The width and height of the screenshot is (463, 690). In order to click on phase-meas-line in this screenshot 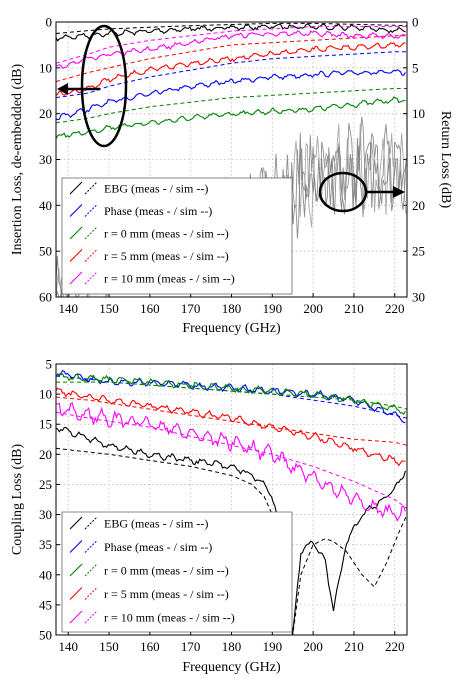, I will do `click(231, 95)`.